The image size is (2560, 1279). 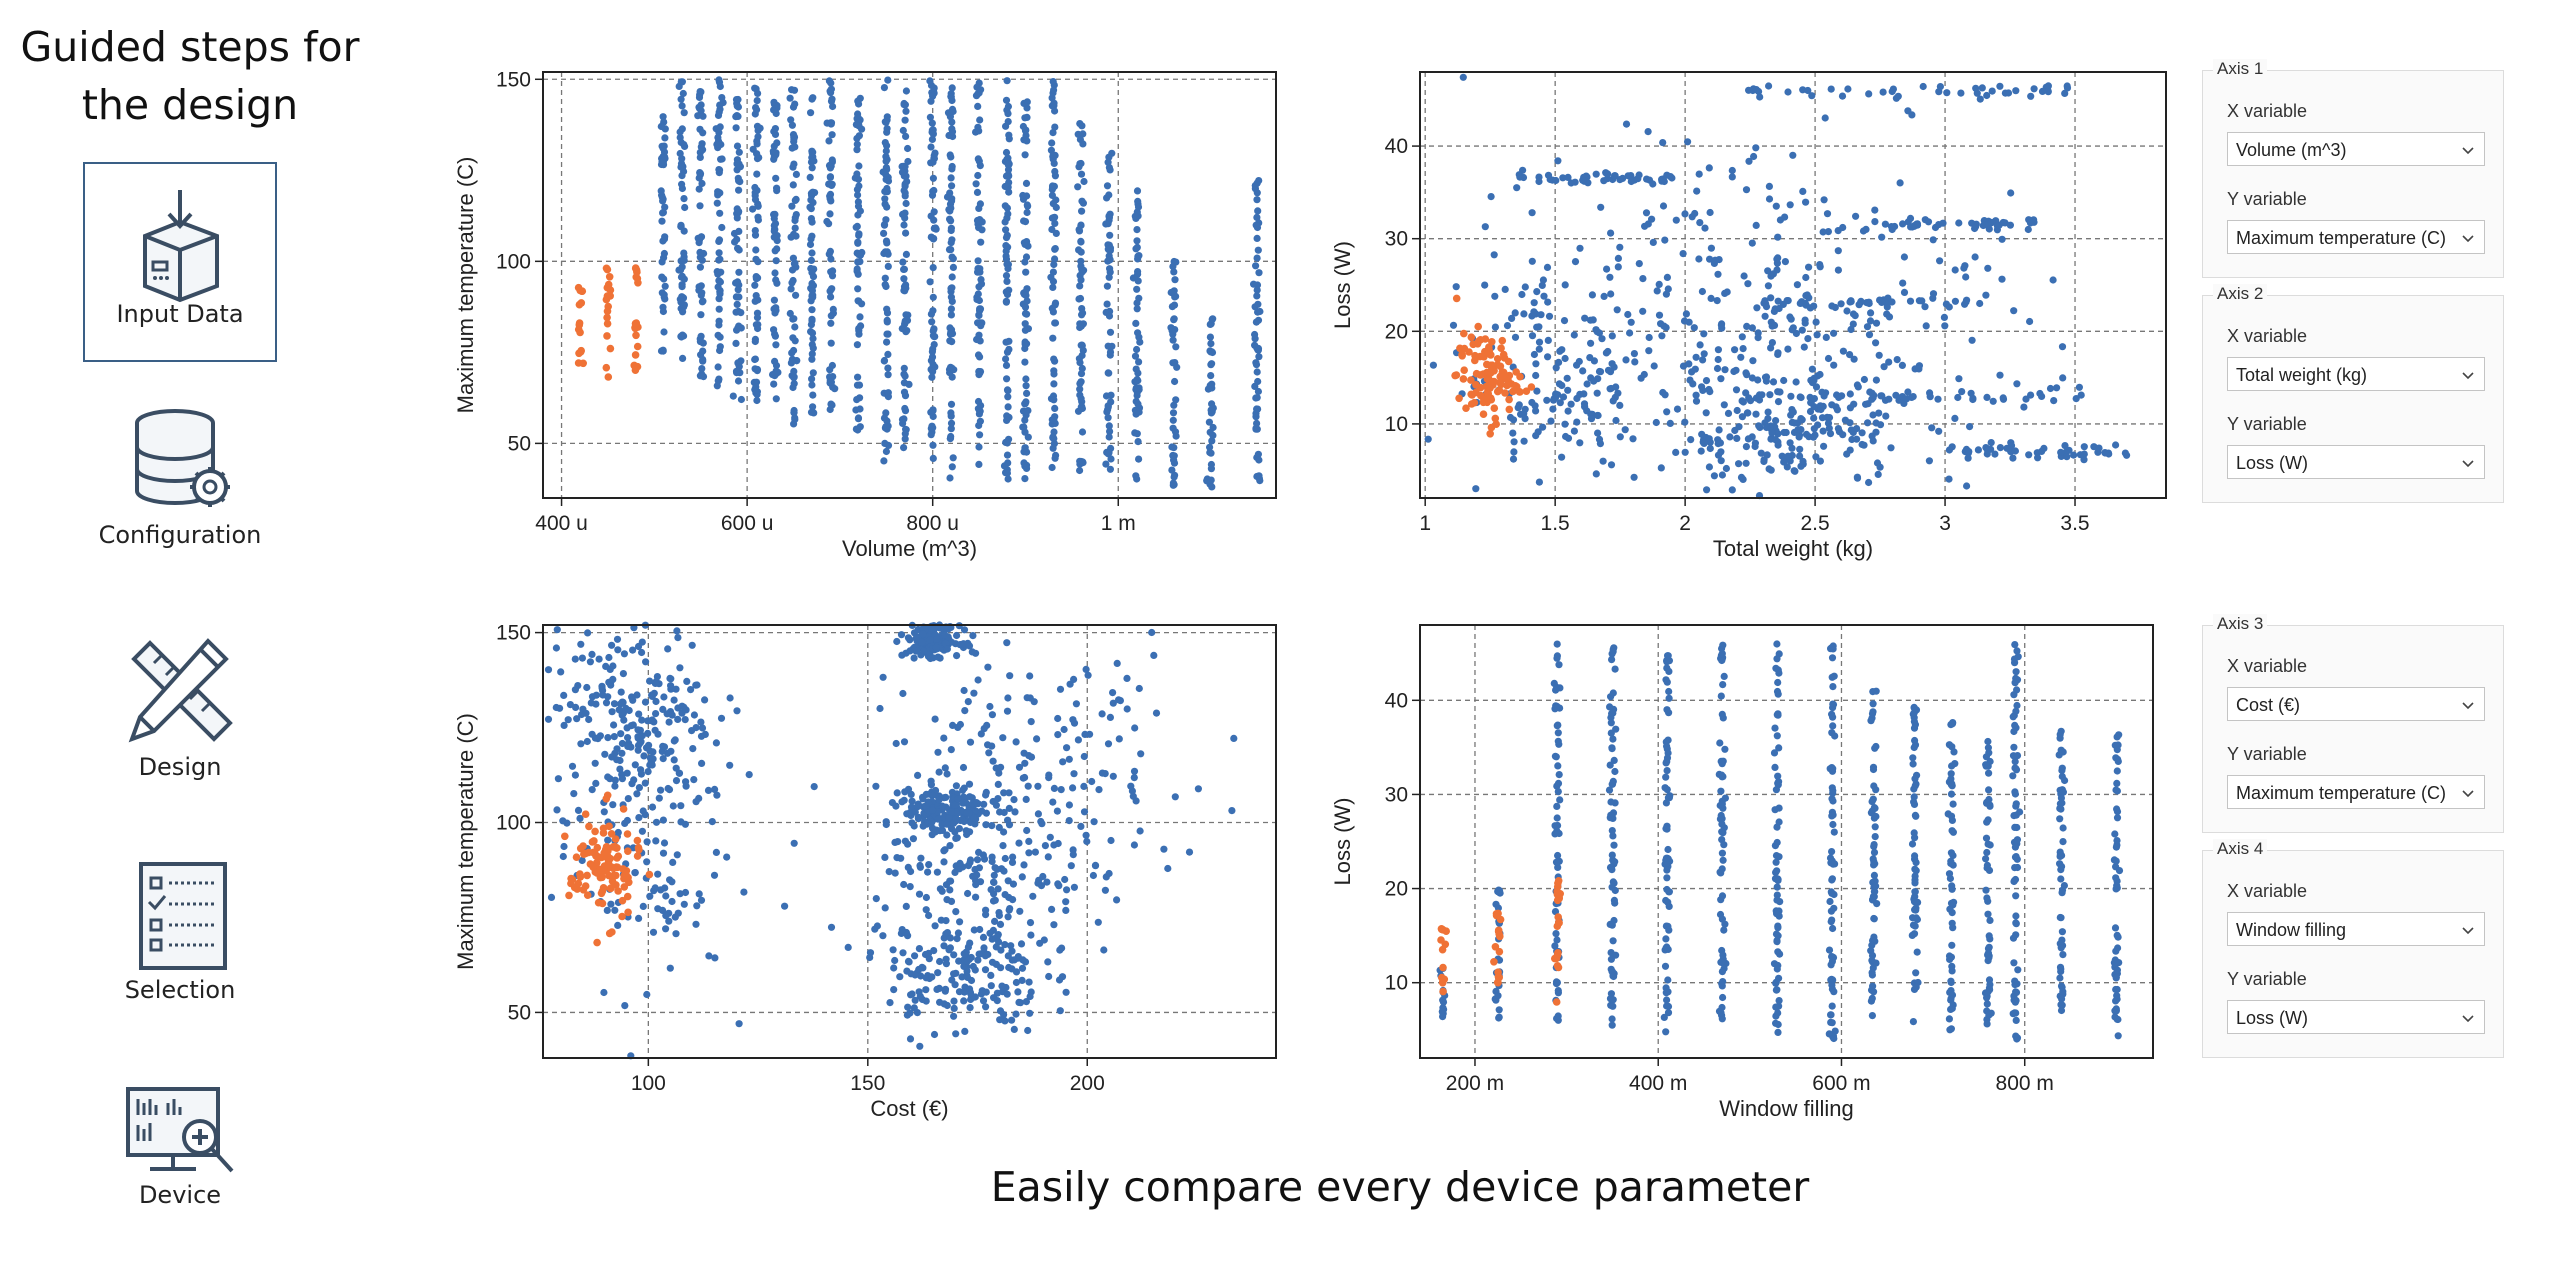 What do you see at coordinates (2356, 374) in the screenshot?
I see `x-variable-select: Total weight (kg)` at bounding box center [2356, 374].